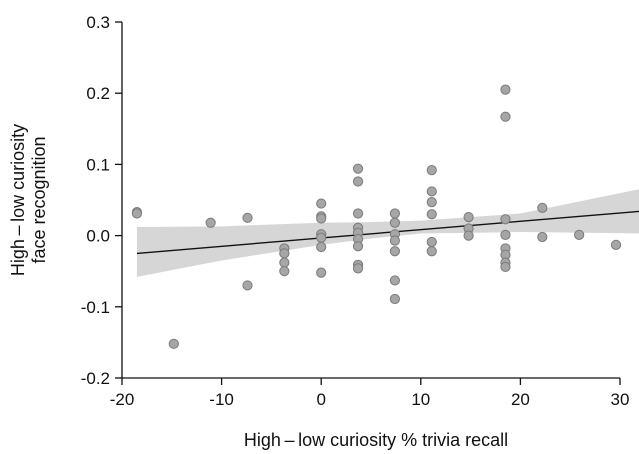  I want to click on x-tick-label: -10, so click(221, 399).